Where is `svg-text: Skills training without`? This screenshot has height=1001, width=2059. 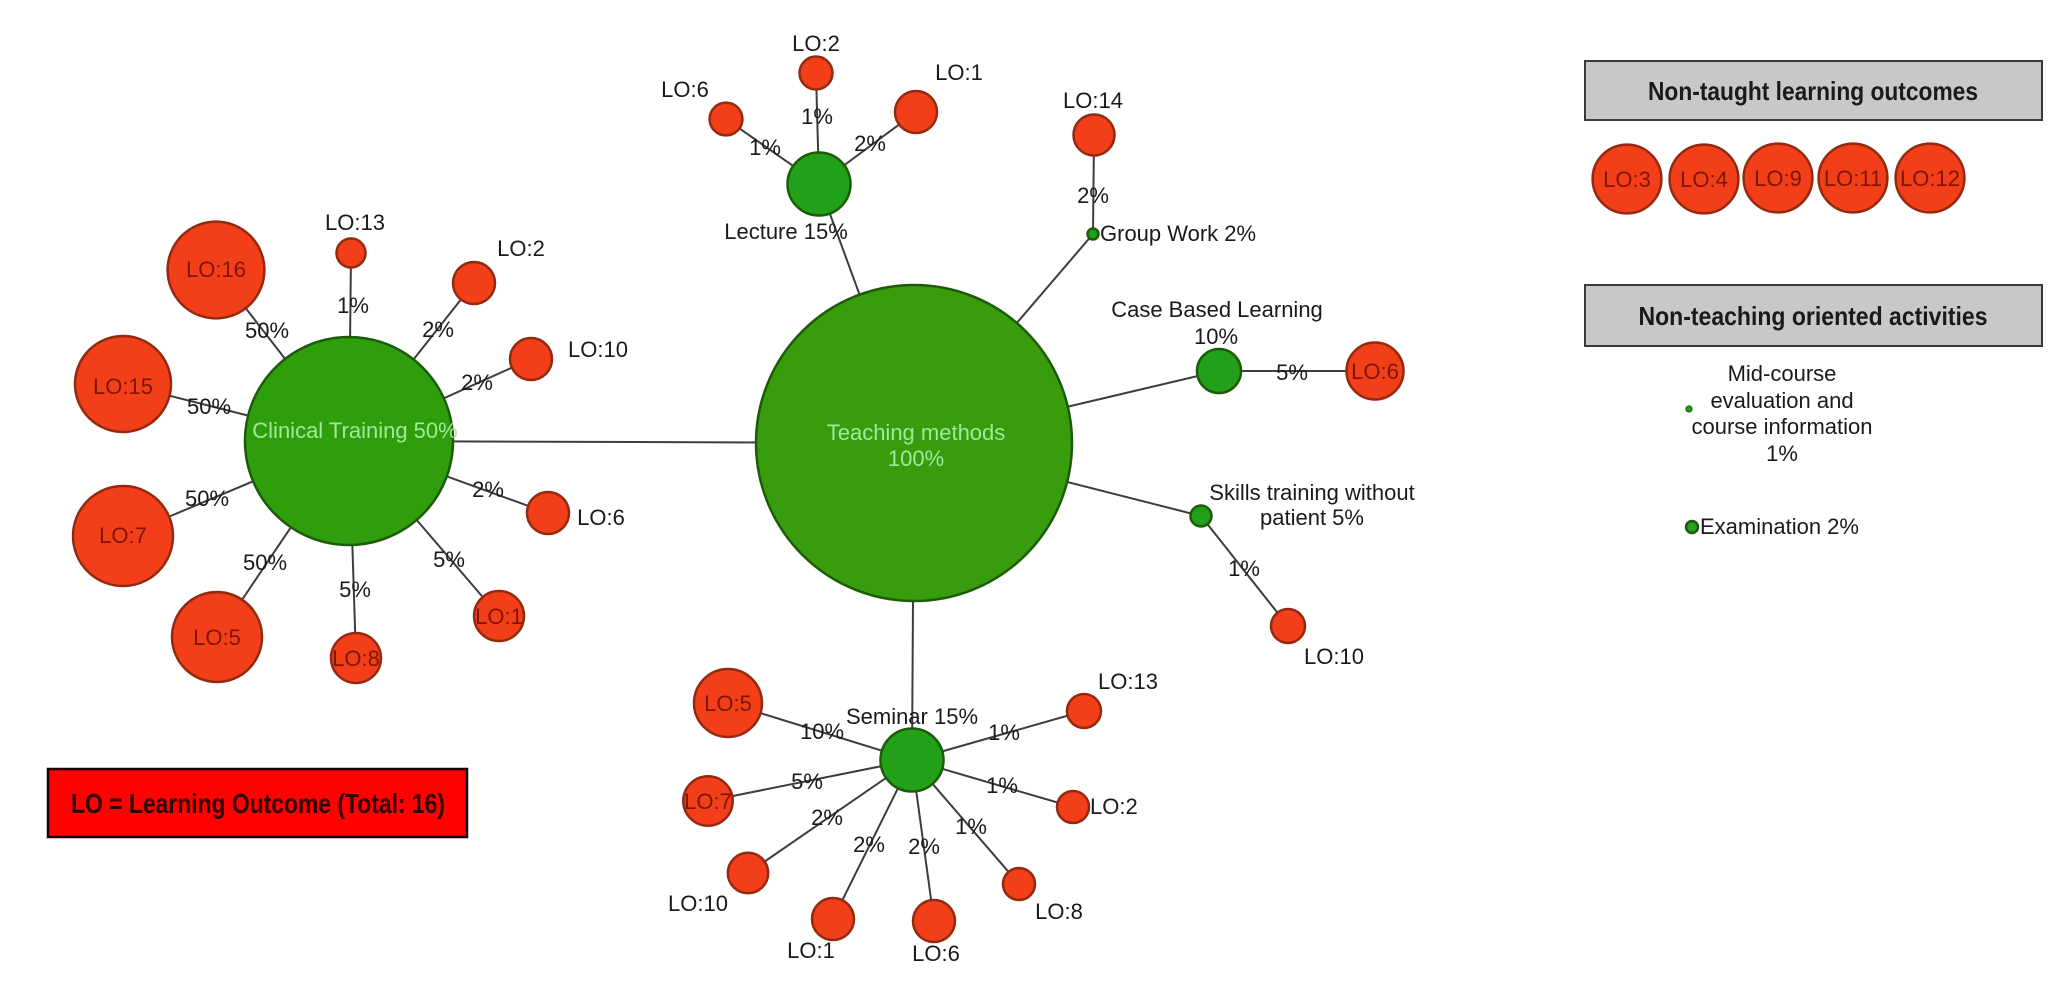
svg-text: Skills training without is located at coordinates (1311, 492).